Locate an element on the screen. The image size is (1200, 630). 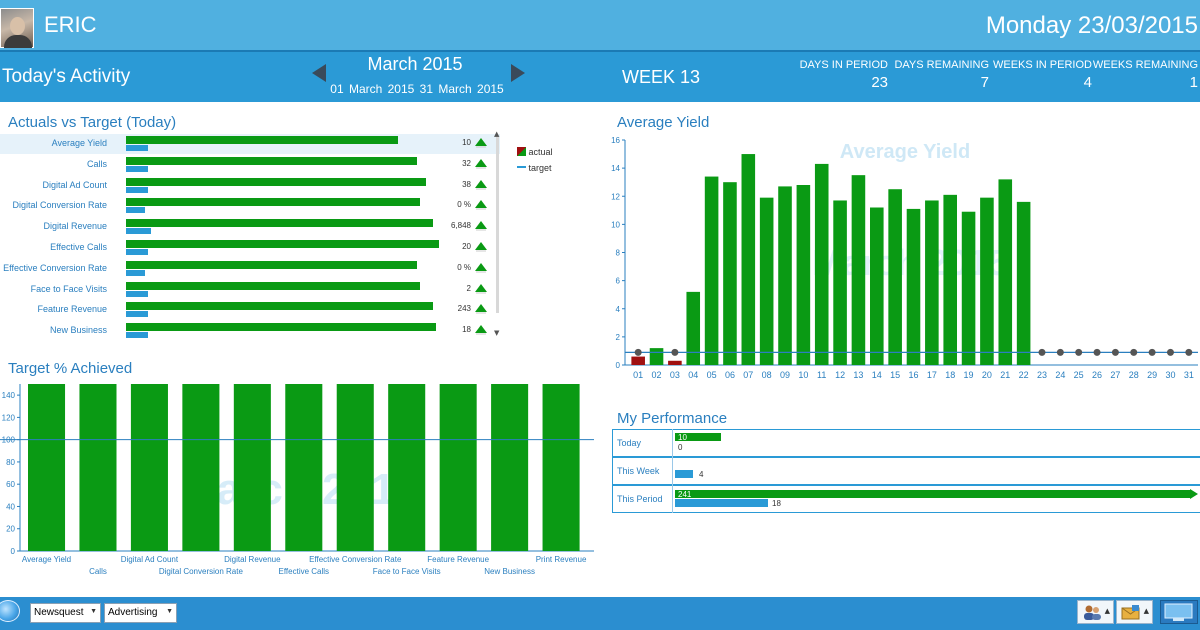
x-tick-label: 02 is located at coordinates (657, 375).